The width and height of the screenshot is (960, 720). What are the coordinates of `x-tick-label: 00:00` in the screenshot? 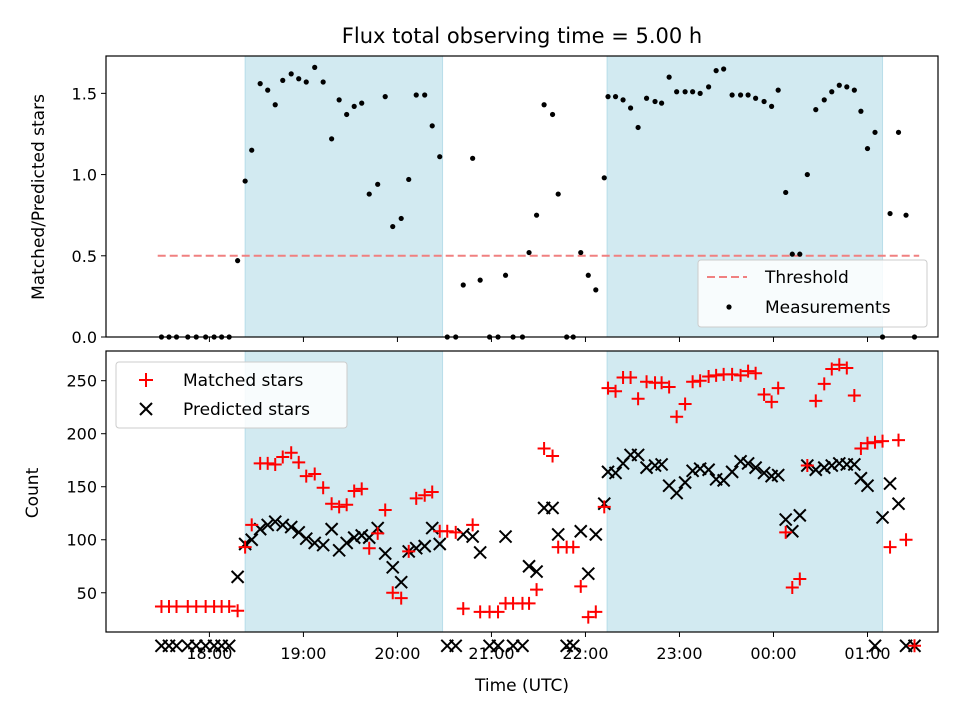 It's located at (773, 653).